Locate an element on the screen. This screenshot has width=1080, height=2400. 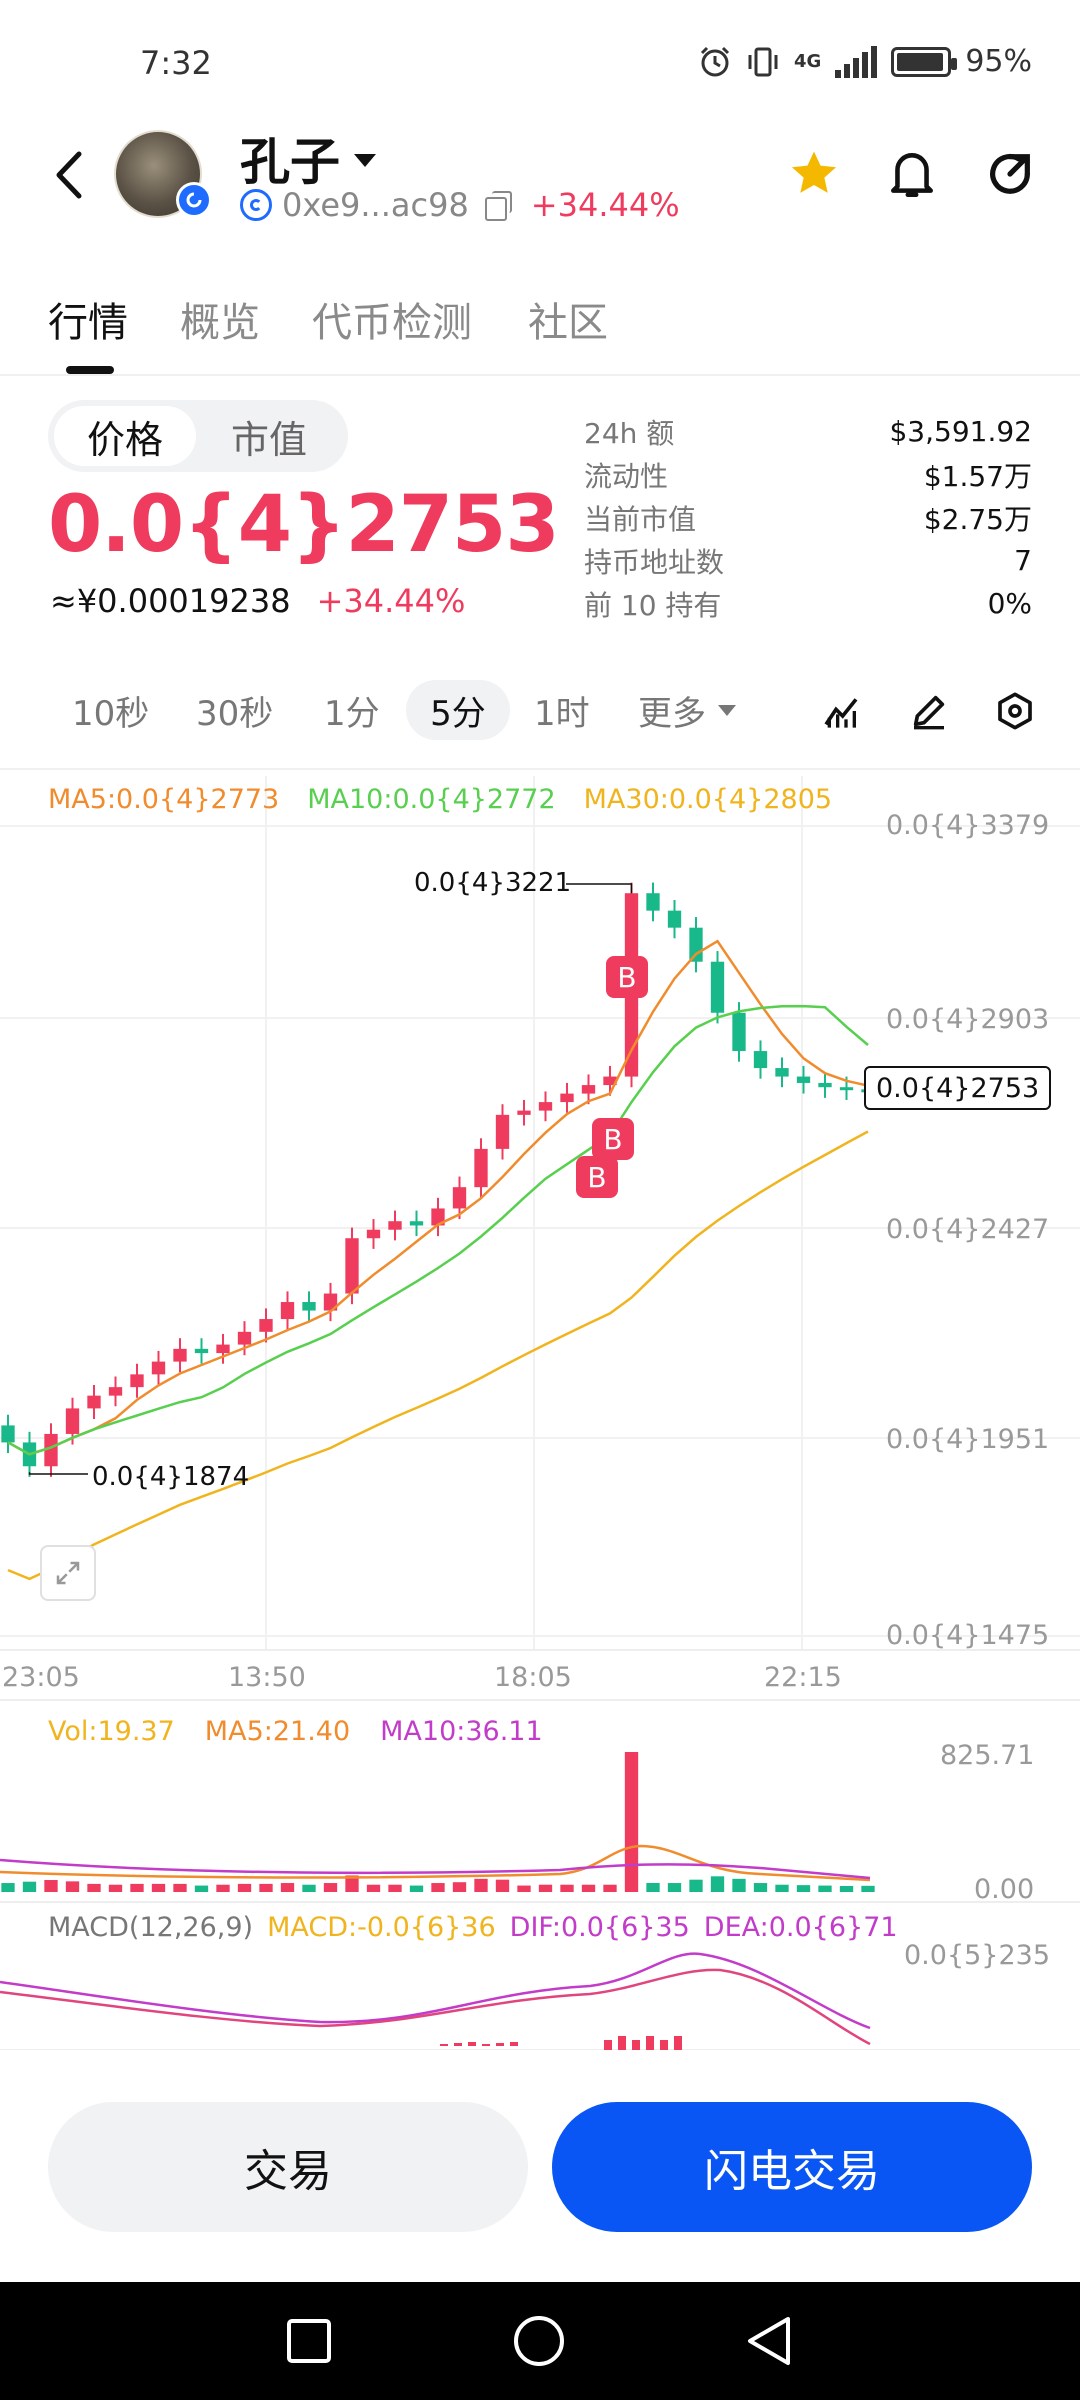
x-tick-label: 18:05 is located at coordinates (533, 1677).